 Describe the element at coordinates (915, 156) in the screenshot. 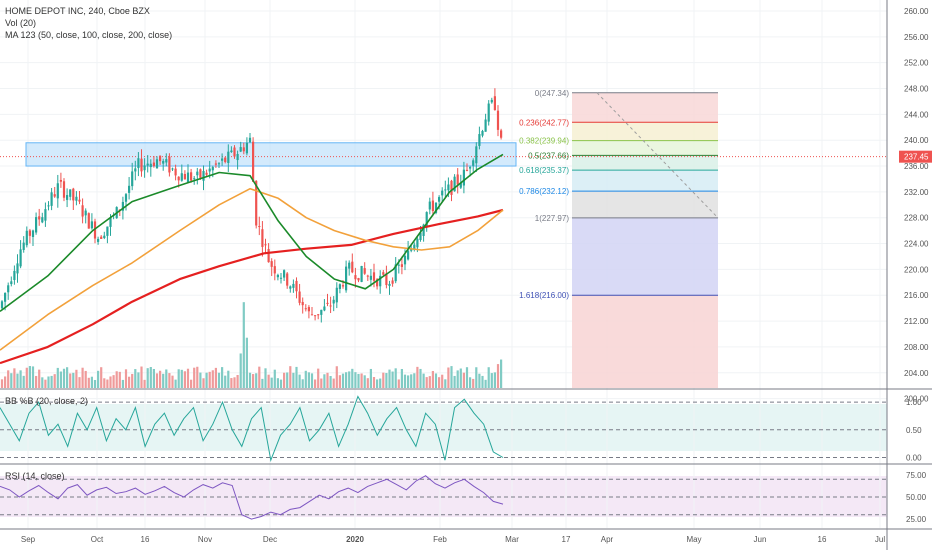

I see `last-price-tag` at that location.